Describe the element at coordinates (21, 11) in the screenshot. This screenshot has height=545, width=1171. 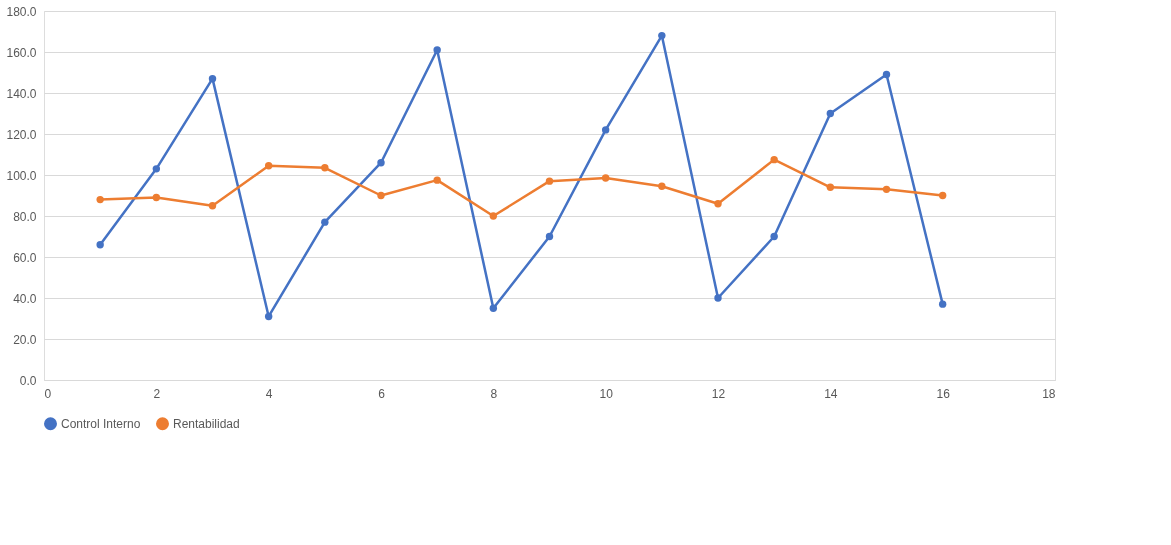
I see `y-tick-label: 180.0` at that location.